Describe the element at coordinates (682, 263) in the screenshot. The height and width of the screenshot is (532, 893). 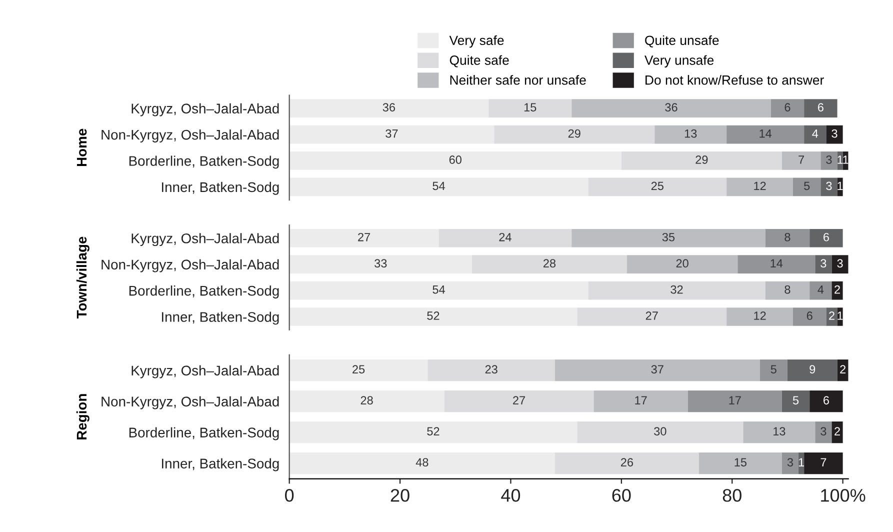
I see `data-label: 20` at that location.